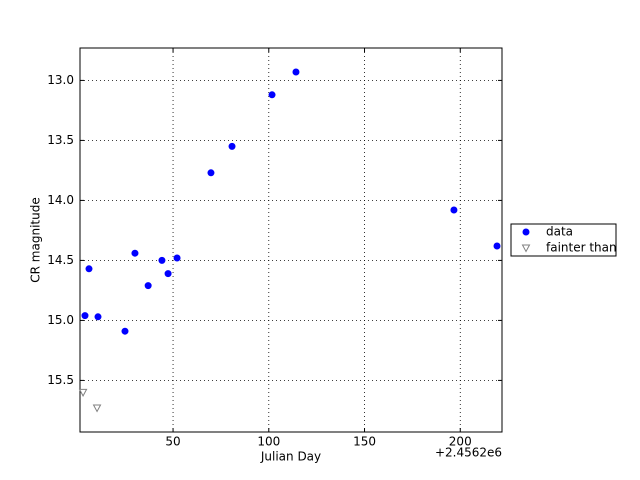  What do you see at coordinates (581, 248) in the screenshot?
I see `legend-label: fainter than` at bounding box center [581, 248].